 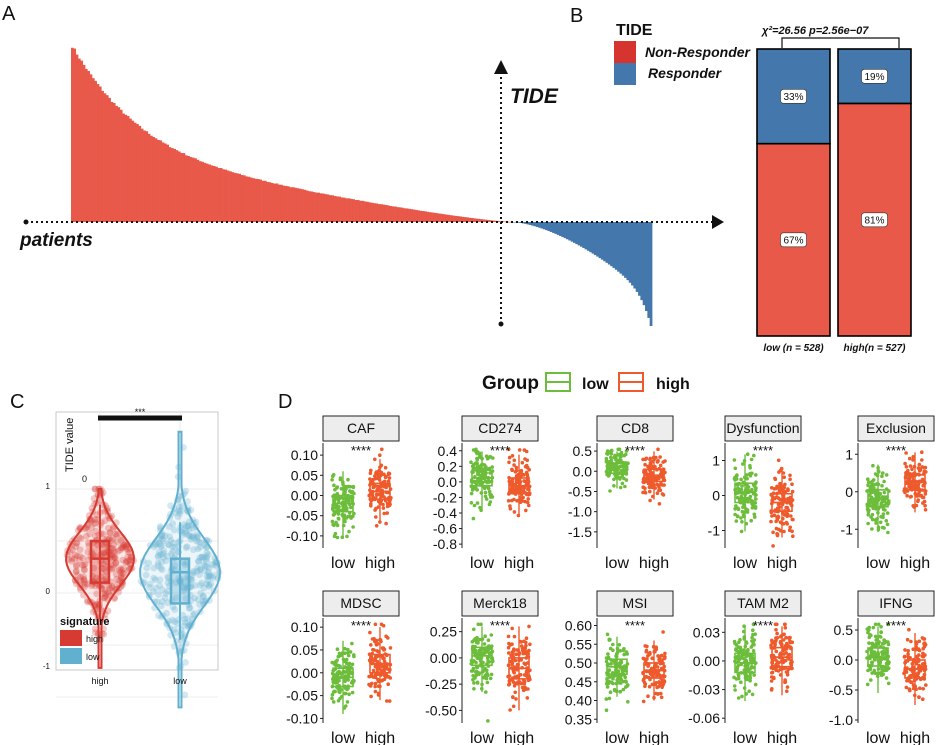 What do you see at coordinates (180, 681) in the screenshot?
I see `xtick-low: low` at bounding box center [180, 681].